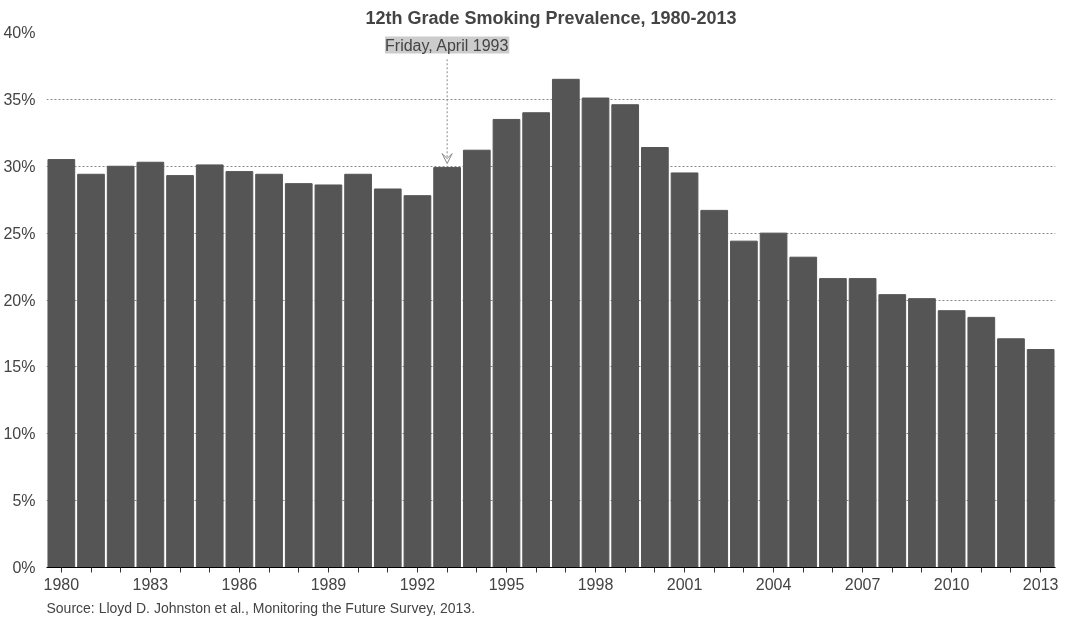 This screenshot has height=638, width=1080. Describe the element at coordinates (19, 99) in the screenshot. I see `y-tick-label: 35%` at that location.